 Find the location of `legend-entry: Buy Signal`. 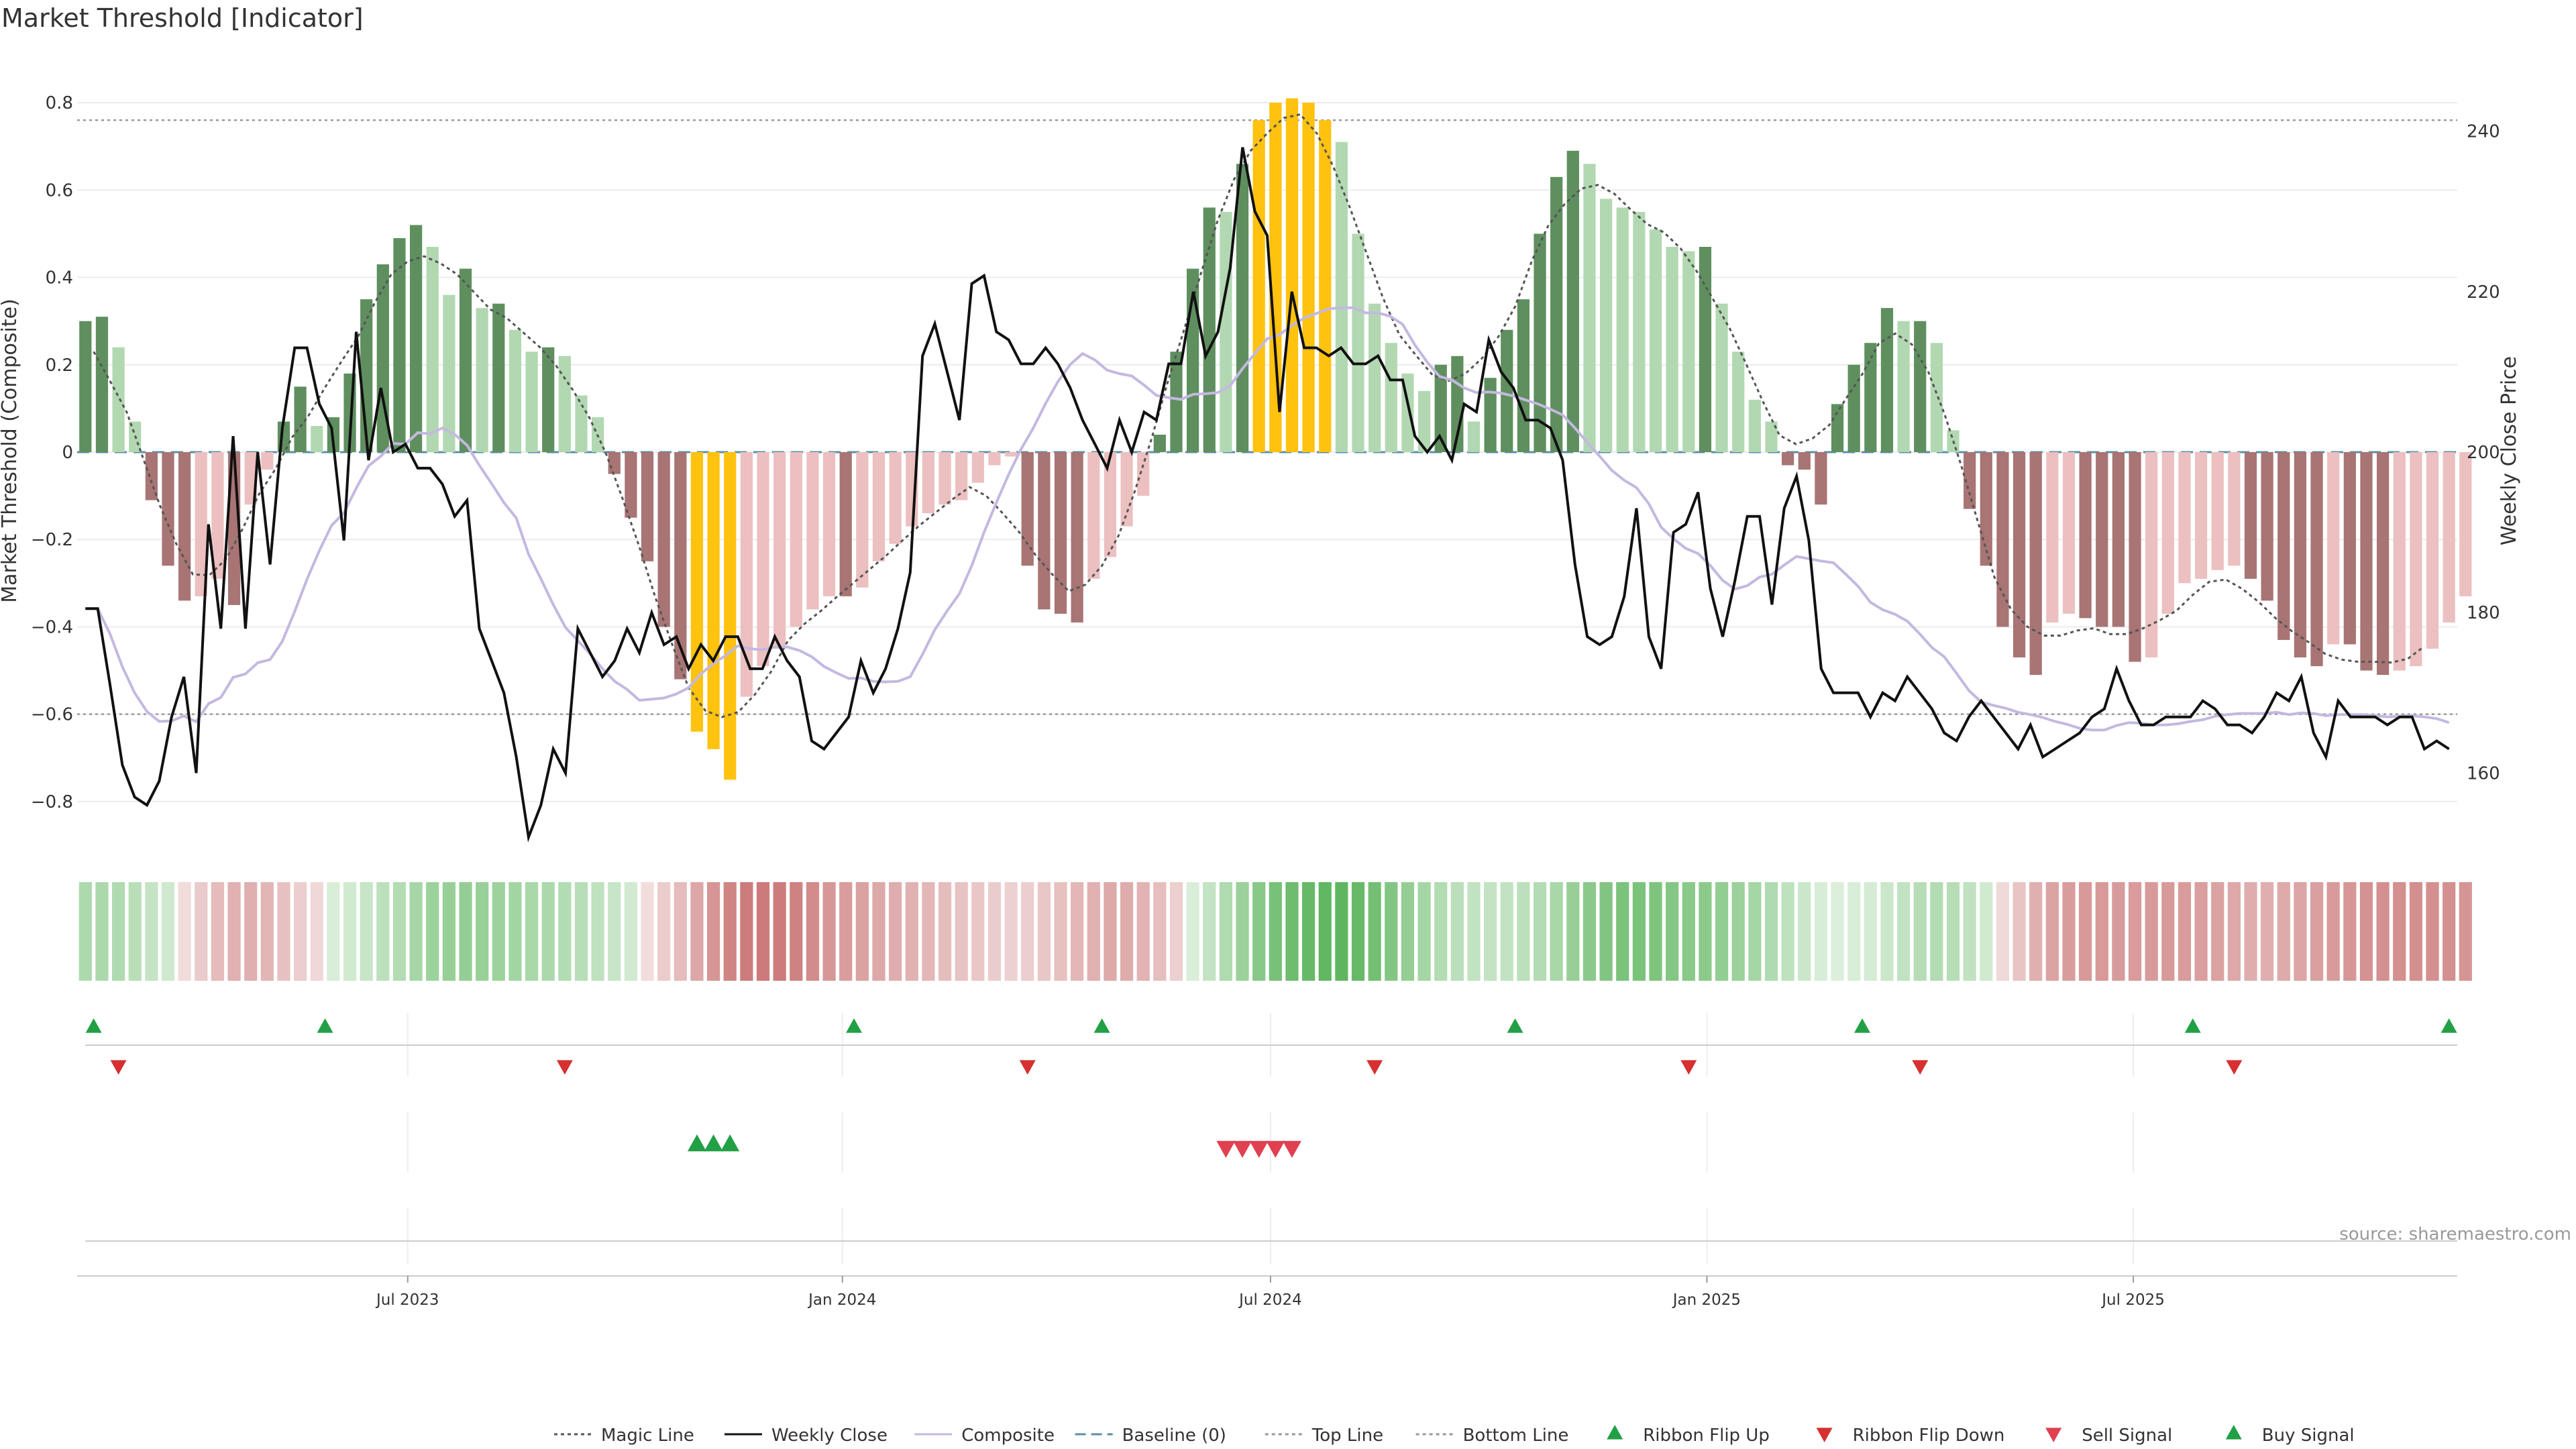

legend-entry: Buy Signal is located at coordinates (2290, 1435).